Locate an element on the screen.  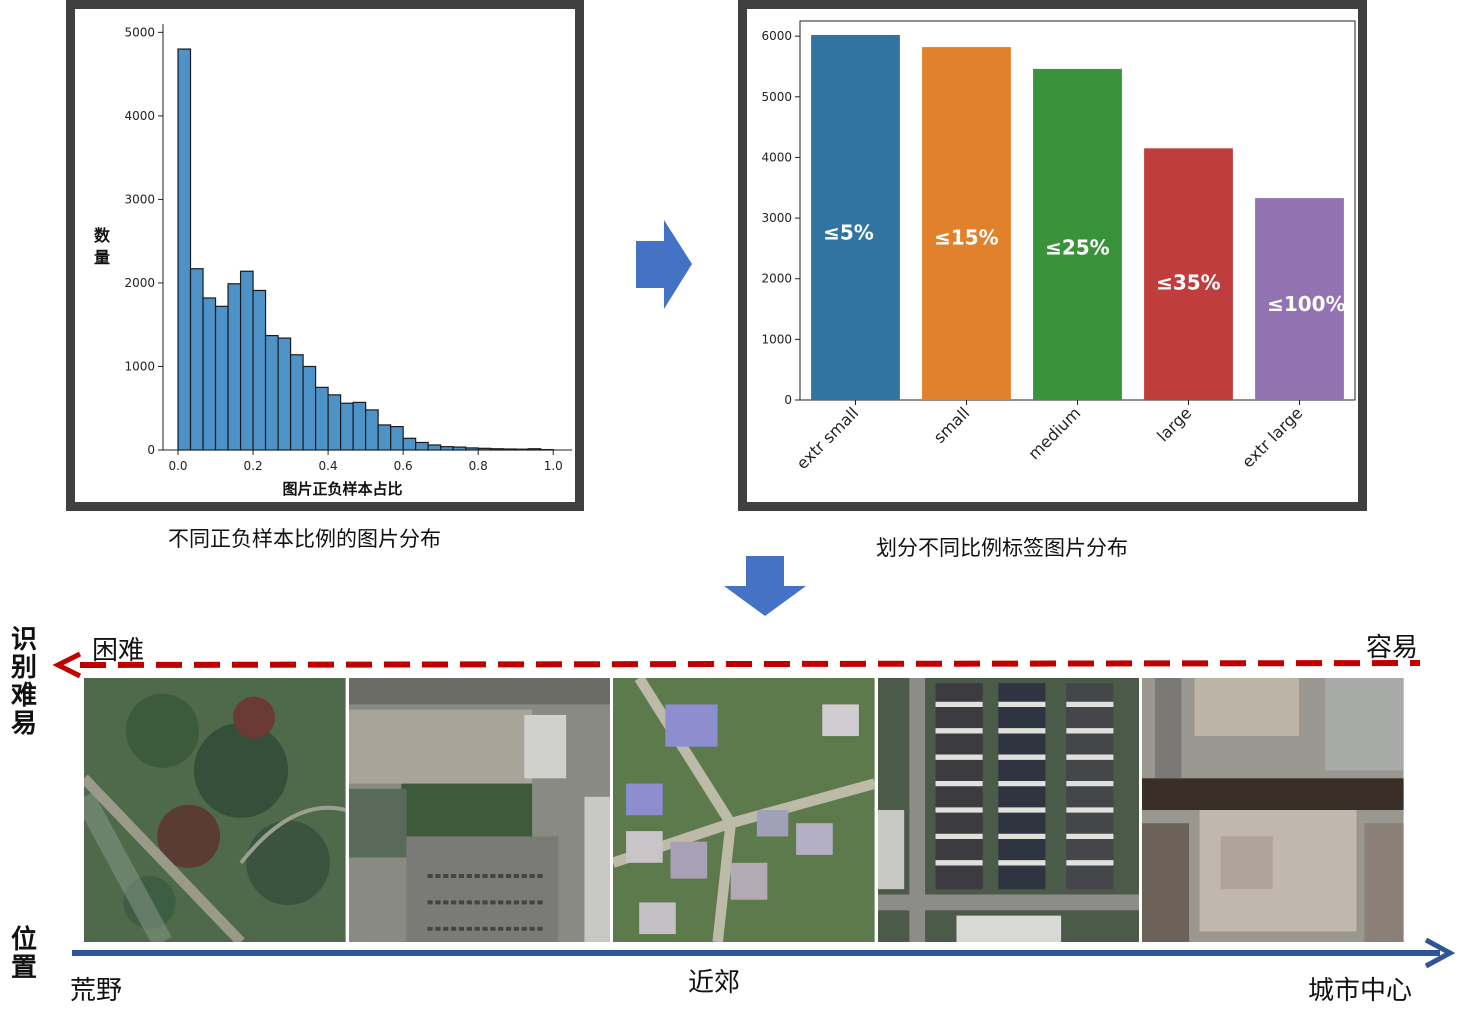
x-tick-label: medium is located at coordinates (1054, 433).